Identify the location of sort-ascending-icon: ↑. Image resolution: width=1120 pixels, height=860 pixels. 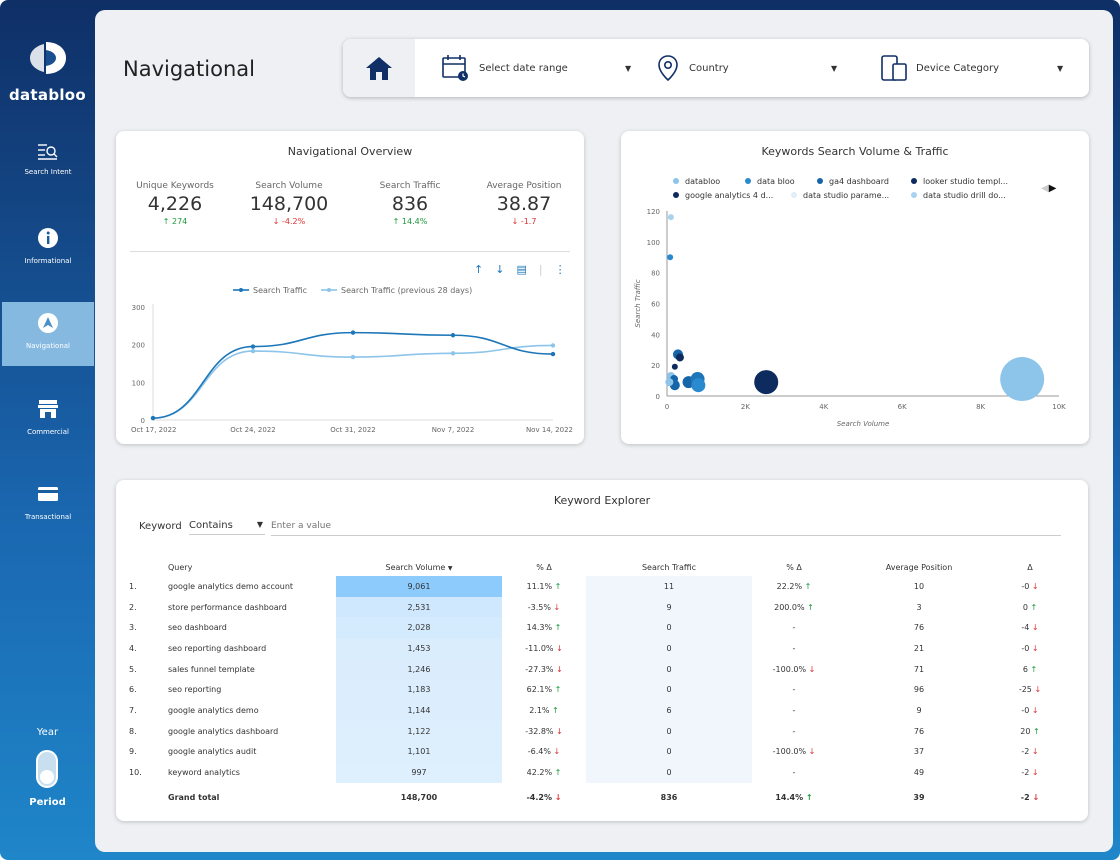
(479, 269).